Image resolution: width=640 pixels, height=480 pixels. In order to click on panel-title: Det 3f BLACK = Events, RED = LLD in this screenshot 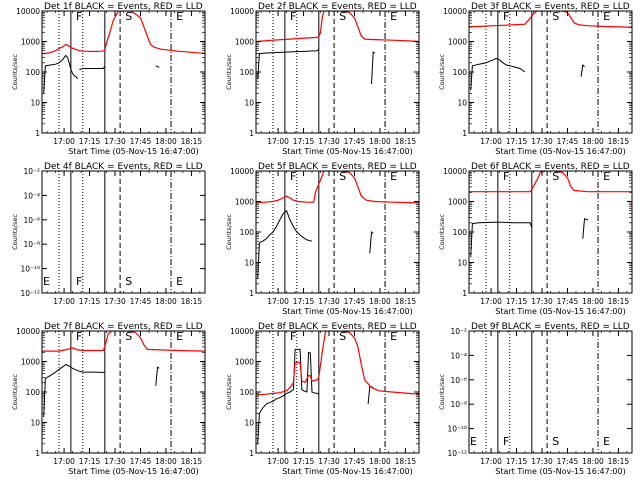, I will do `click(550, 7)`.